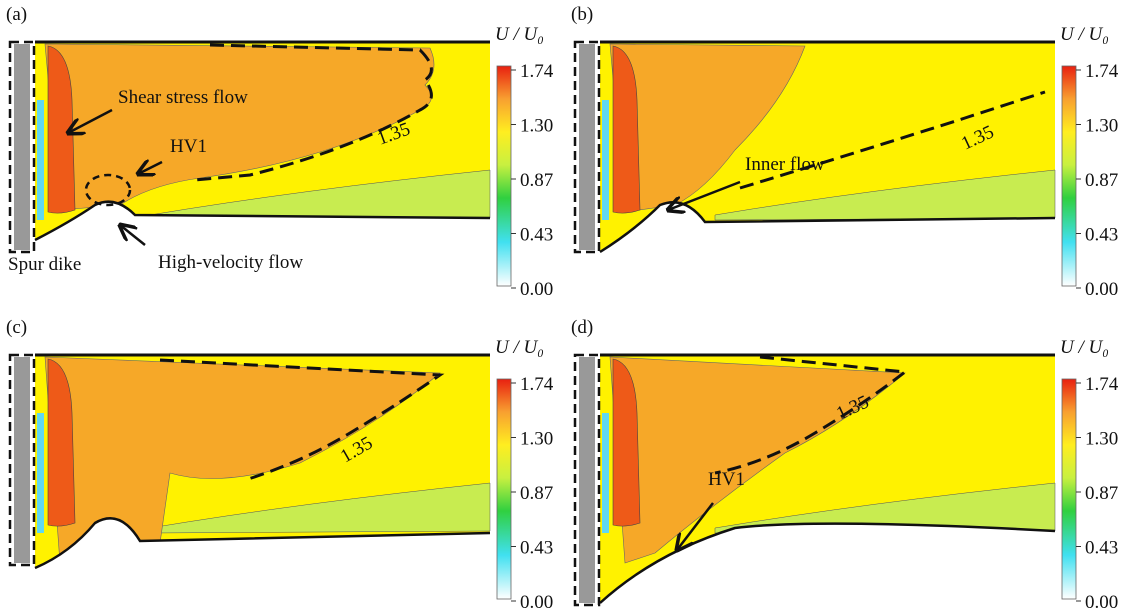 The height and width of the screenshot is (615, 1134). Describe the element at coordinates (44, 264) in the screenshot. I see `annotation: Spur dike` at that location.